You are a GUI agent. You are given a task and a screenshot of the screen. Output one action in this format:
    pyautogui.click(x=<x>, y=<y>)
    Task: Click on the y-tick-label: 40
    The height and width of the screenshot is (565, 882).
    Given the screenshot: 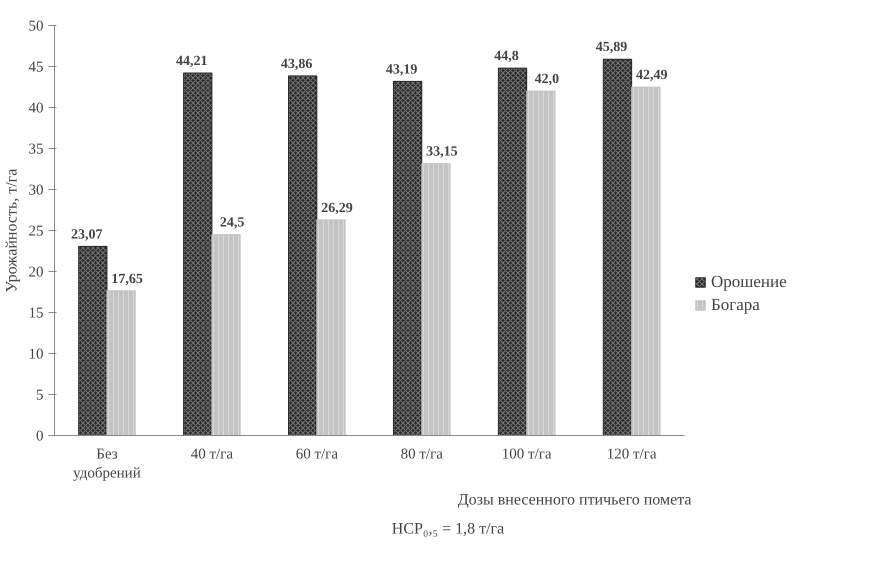 What is the action you would take?
    pyautogui.click(x=36, y=108)
    